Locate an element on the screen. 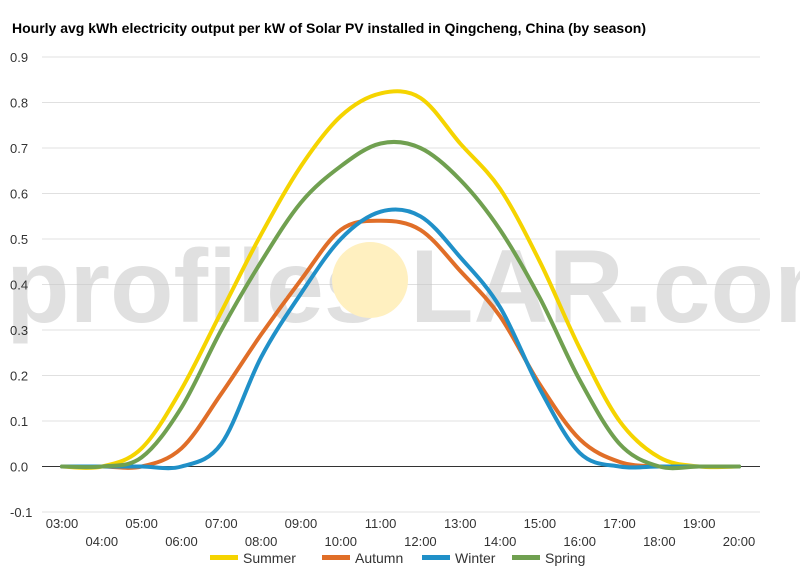 The image size is (800, 570). legend-label-spring: Spring is located at coordinates (565, 558).